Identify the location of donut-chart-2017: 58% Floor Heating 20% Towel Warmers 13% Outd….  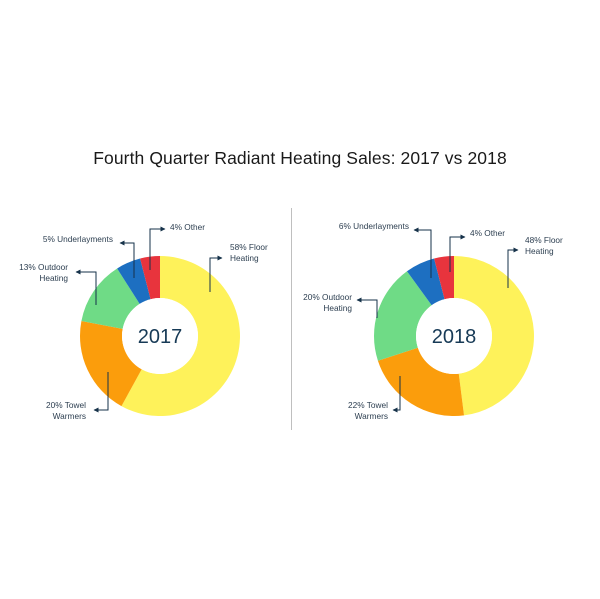
(143, 321).